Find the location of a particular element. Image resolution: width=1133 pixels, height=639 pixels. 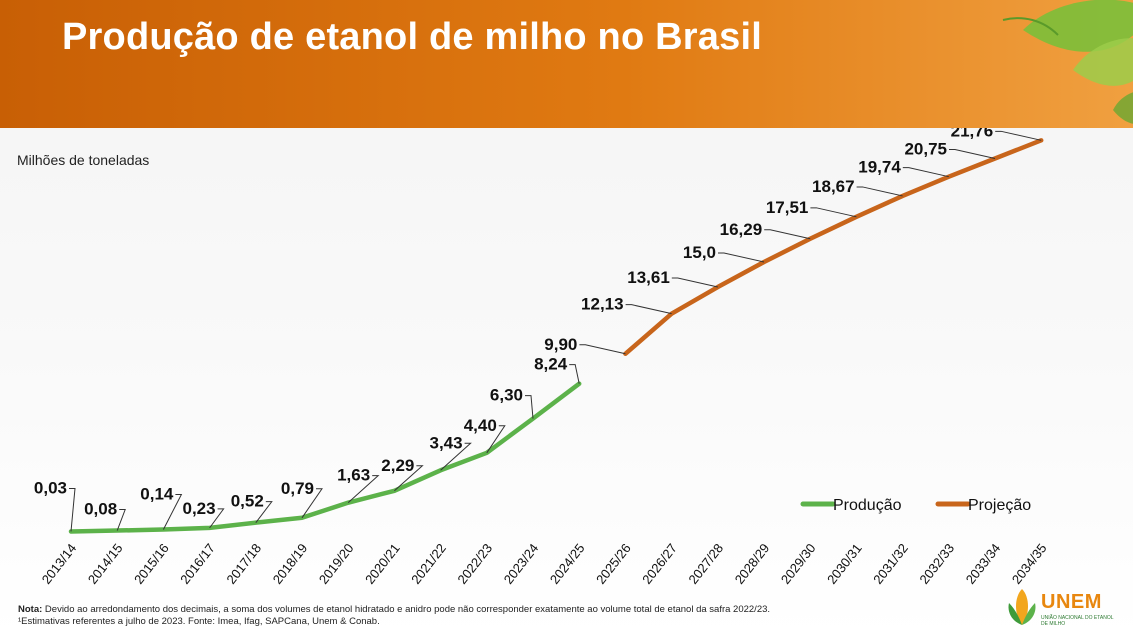

data-label: 18,67 is located at coordinates (833, 186).